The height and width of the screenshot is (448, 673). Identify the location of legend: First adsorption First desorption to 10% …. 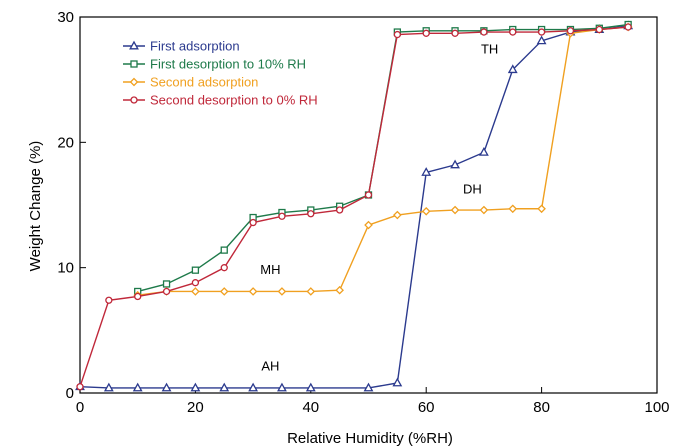
(220, 73).